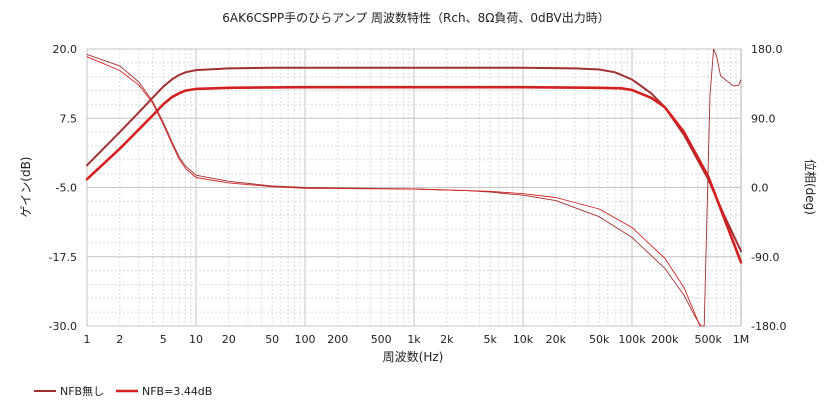  What do you see at coordinates (65, 49) in the screenshot?
I see `y-tick-label: 20.0` at bounding box center [65, 49].